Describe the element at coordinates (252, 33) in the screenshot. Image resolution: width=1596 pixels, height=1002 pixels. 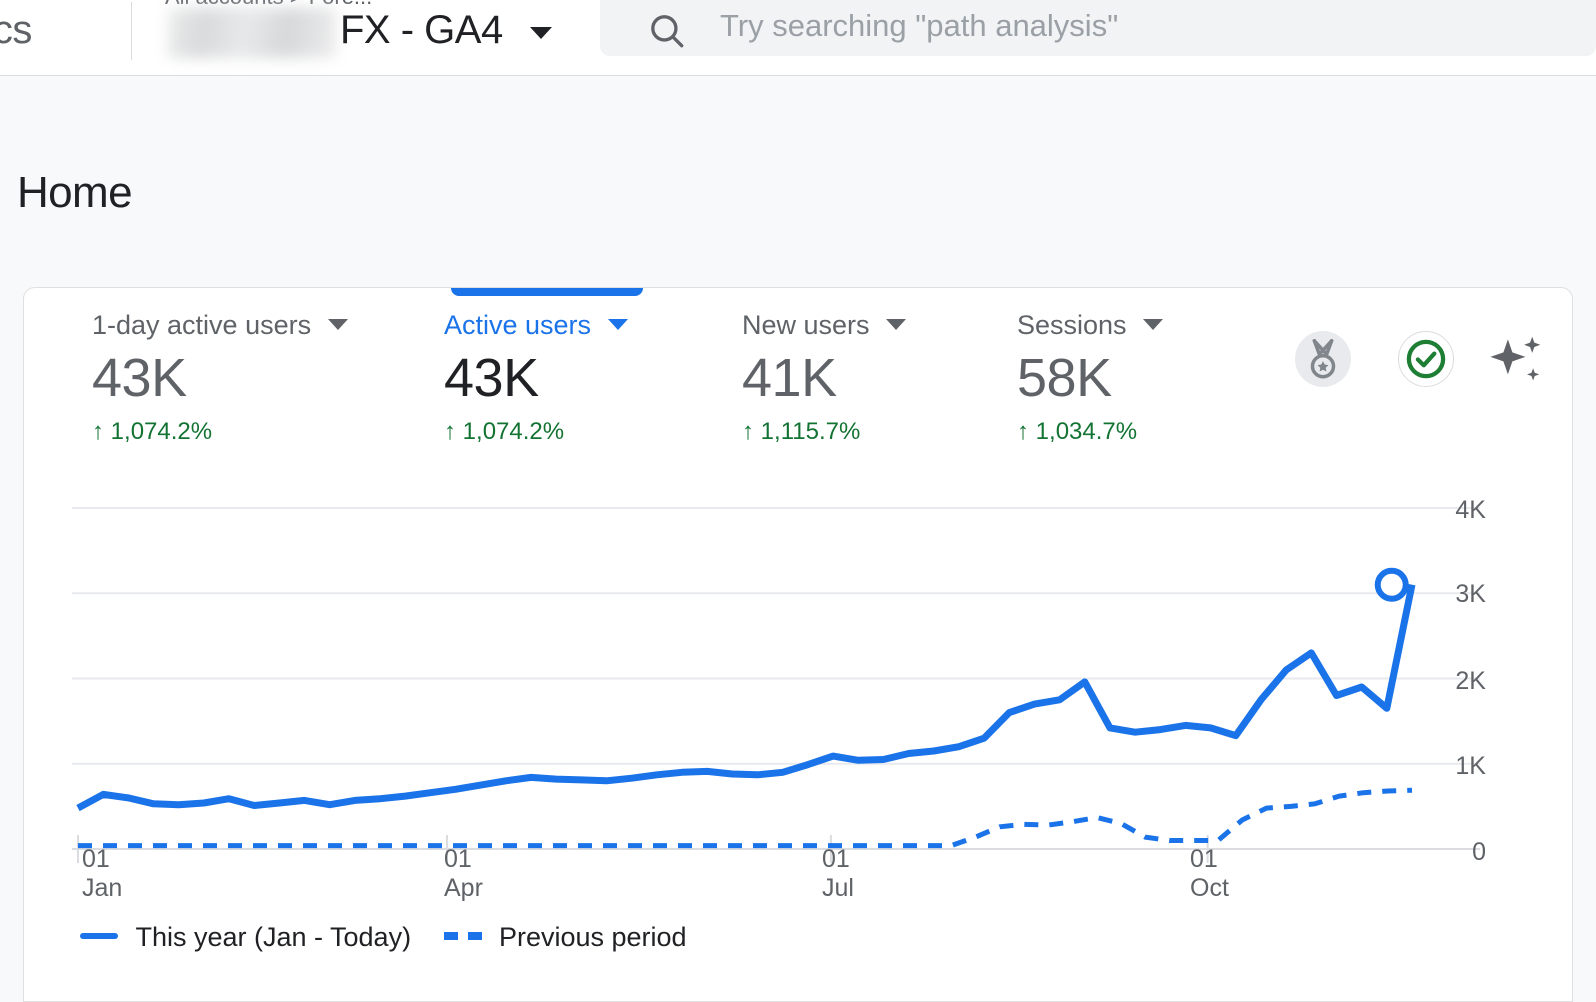
I see `account-name-blurred` at that location.